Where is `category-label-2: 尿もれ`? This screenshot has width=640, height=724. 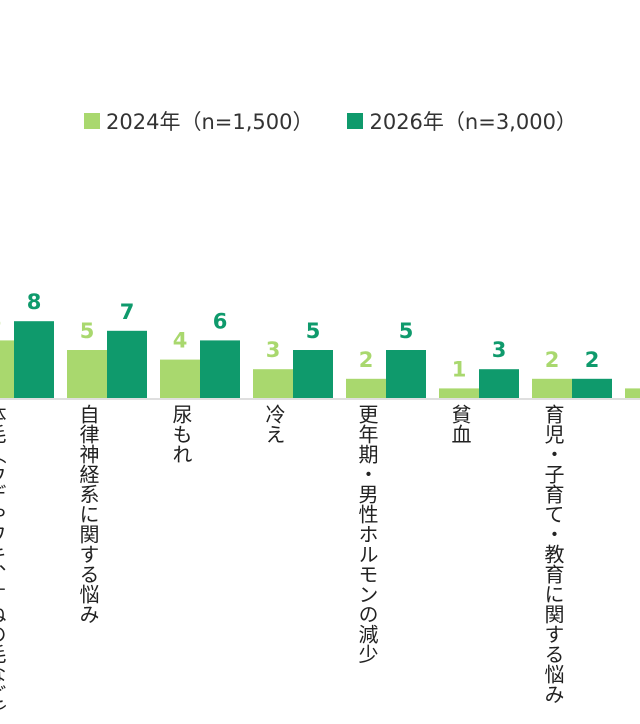 category-label-2: 尿もれ is located at coordinates (181, 434).